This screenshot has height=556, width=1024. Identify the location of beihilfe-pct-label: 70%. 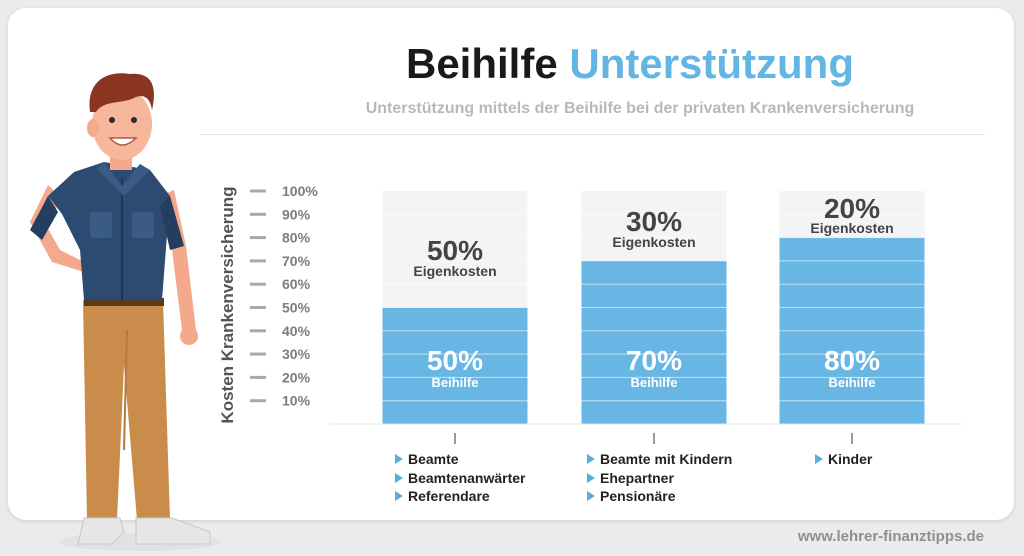
(654, 360).